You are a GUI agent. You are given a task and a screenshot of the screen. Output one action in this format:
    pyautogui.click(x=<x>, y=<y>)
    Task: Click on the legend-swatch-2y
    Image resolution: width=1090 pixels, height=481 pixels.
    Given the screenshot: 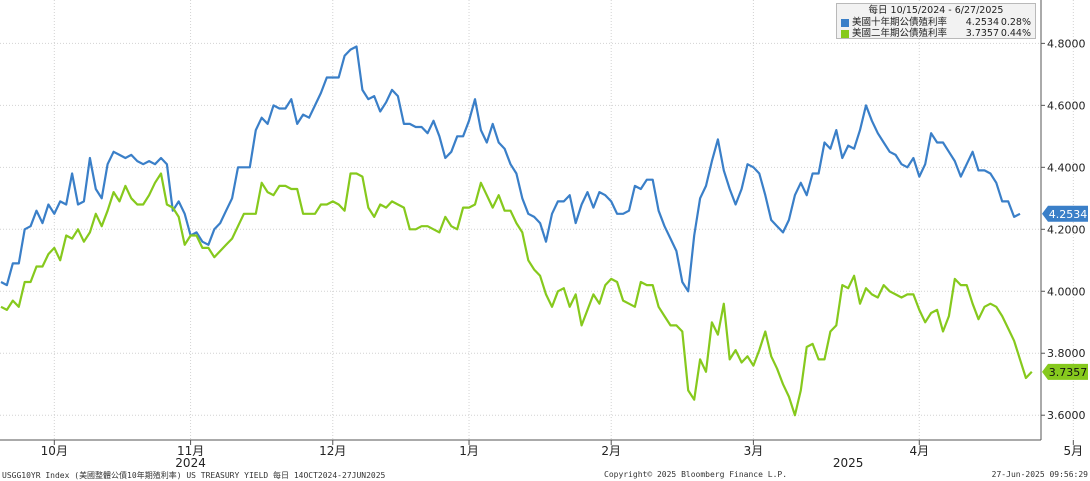 What is the action you would take?
    pyautogui.click(x=845, y=33)
    